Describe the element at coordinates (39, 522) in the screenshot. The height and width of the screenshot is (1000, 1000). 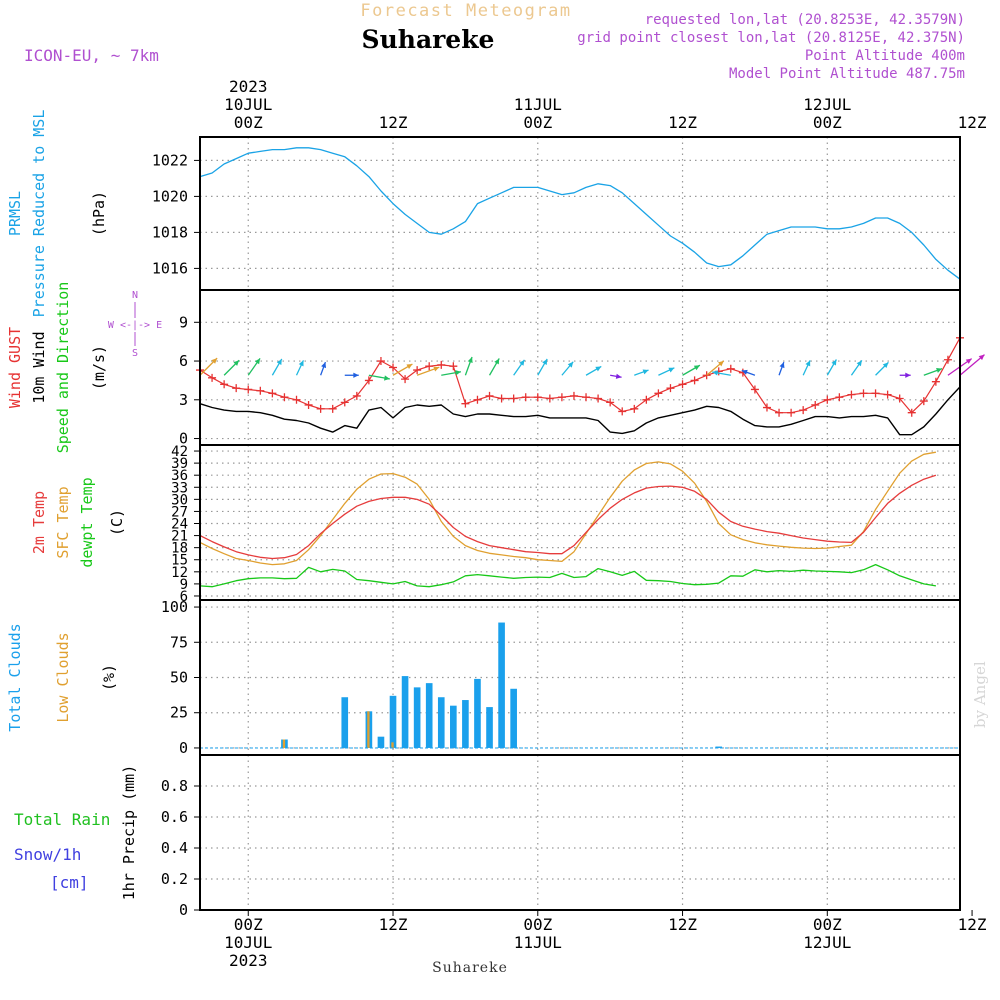
I see `panel-label: 2m Temp` at that location.